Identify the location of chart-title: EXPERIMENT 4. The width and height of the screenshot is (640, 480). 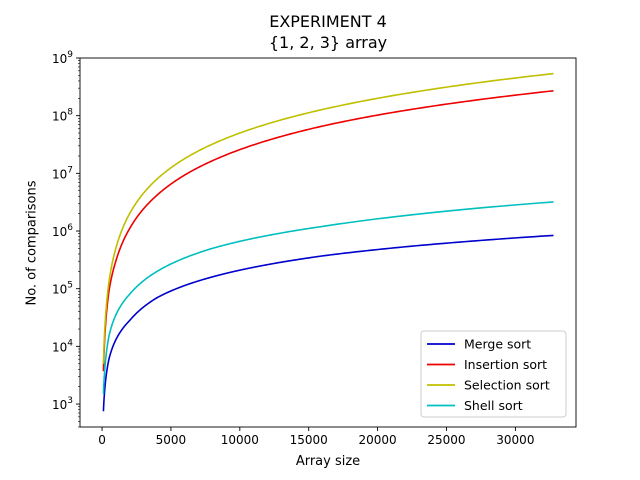
(328, 21).